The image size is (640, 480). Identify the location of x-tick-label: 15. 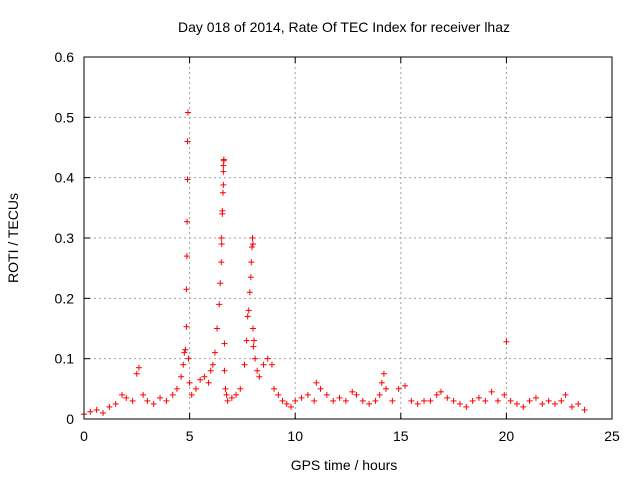
(401, 436).